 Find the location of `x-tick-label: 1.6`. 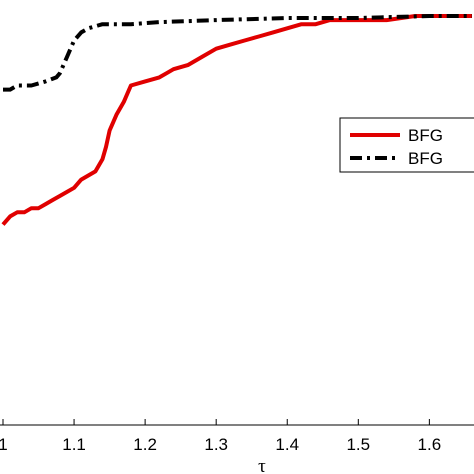

x-tick-label: 1.6 is located at coordinates (430, 444).